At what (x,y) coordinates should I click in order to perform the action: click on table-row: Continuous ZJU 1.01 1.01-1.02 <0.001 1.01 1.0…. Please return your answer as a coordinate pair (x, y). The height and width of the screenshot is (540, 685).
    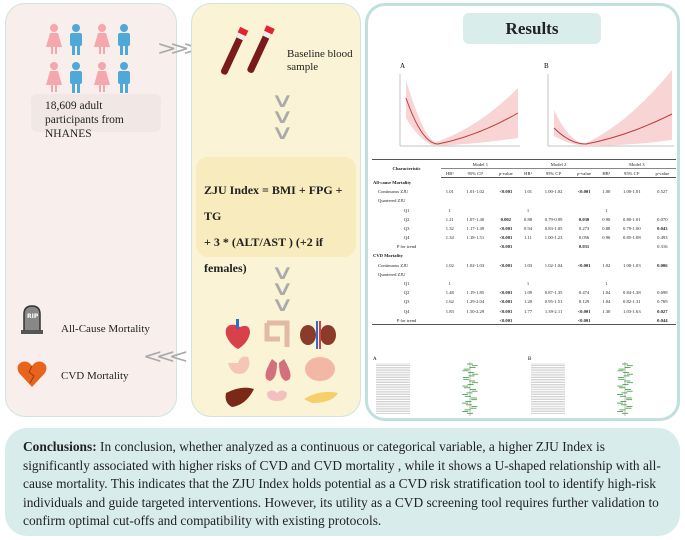
    Looking at the image, I should click on (524, 191).